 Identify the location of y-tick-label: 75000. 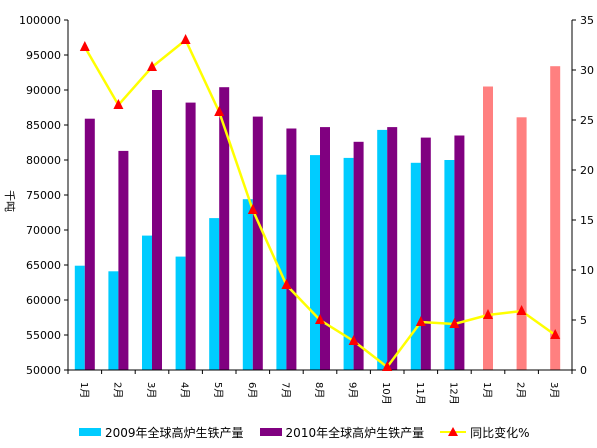
(43, 195).